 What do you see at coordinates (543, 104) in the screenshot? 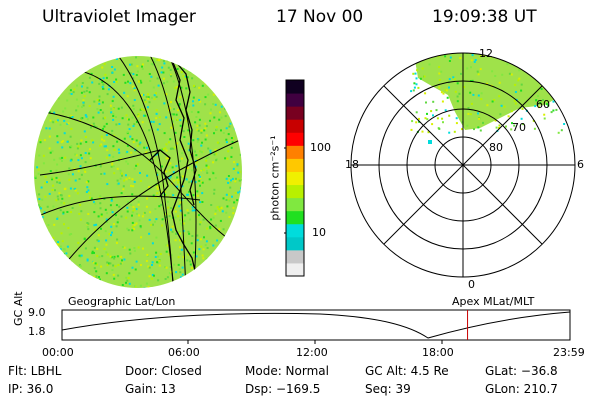
I see `polar-lat-60: 60` at bounding box center [543, 104].